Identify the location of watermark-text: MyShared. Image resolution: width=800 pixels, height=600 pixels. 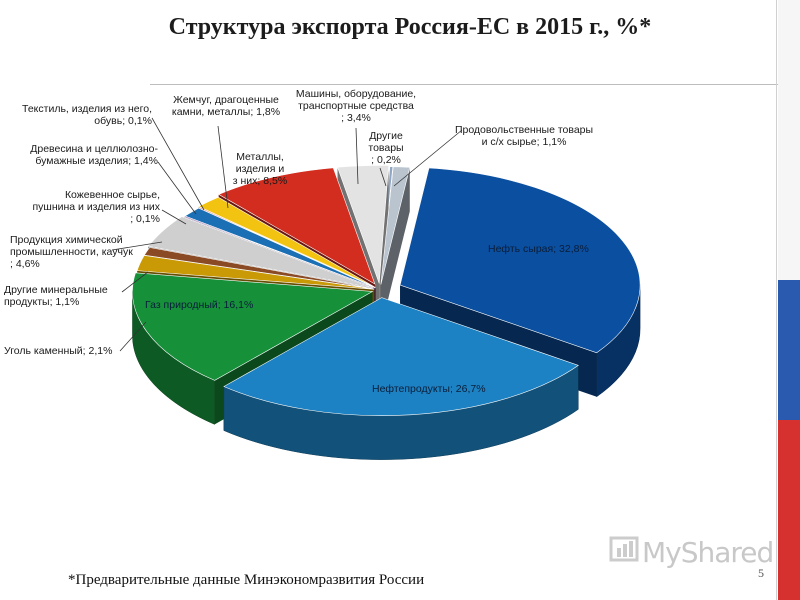
(708, 552).